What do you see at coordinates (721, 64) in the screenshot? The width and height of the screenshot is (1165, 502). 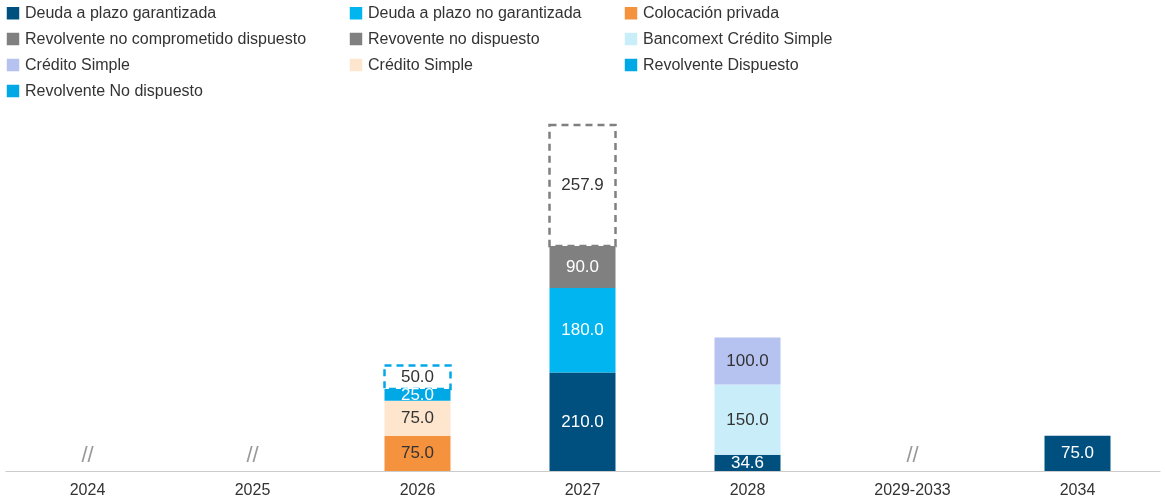 I see `legend-label: Revolvente Dispuesto` at bounding box center [721, 64].